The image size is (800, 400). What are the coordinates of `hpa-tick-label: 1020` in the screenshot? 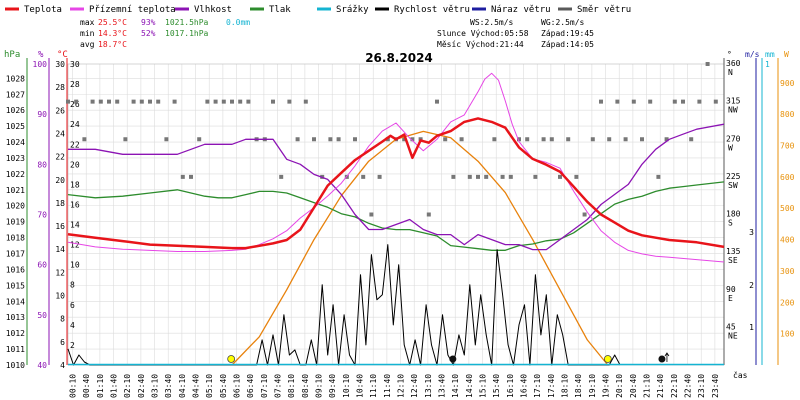 It's located at (15, 206).